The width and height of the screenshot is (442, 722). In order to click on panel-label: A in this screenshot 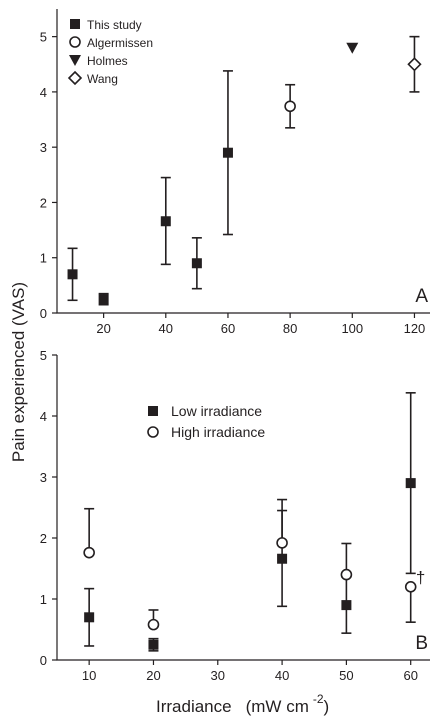, I will do `click(421, 296)`.